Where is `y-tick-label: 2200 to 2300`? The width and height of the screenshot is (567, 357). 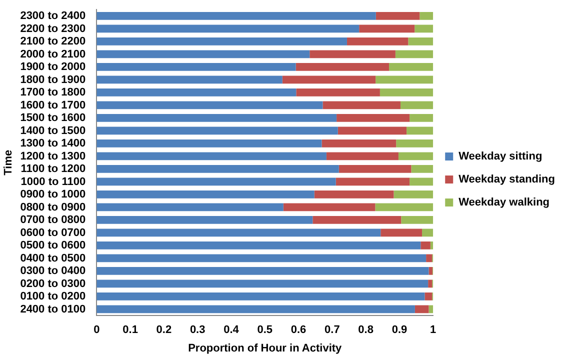 y-tick-label: 2200 to 2300 is located at coordinates (53, 28).